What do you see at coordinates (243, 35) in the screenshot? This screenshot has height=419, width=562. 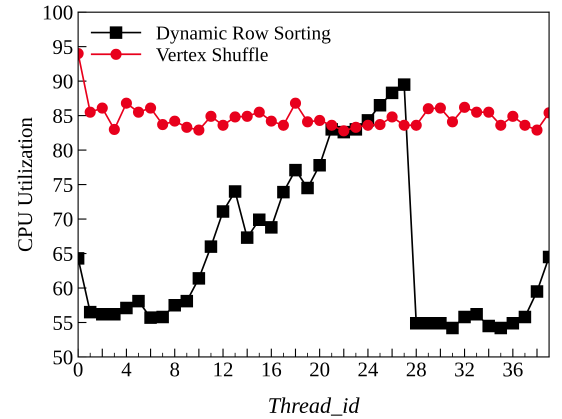 I see `legend-label: Dynamic Row Sorting` at bounding box center [243, 35].